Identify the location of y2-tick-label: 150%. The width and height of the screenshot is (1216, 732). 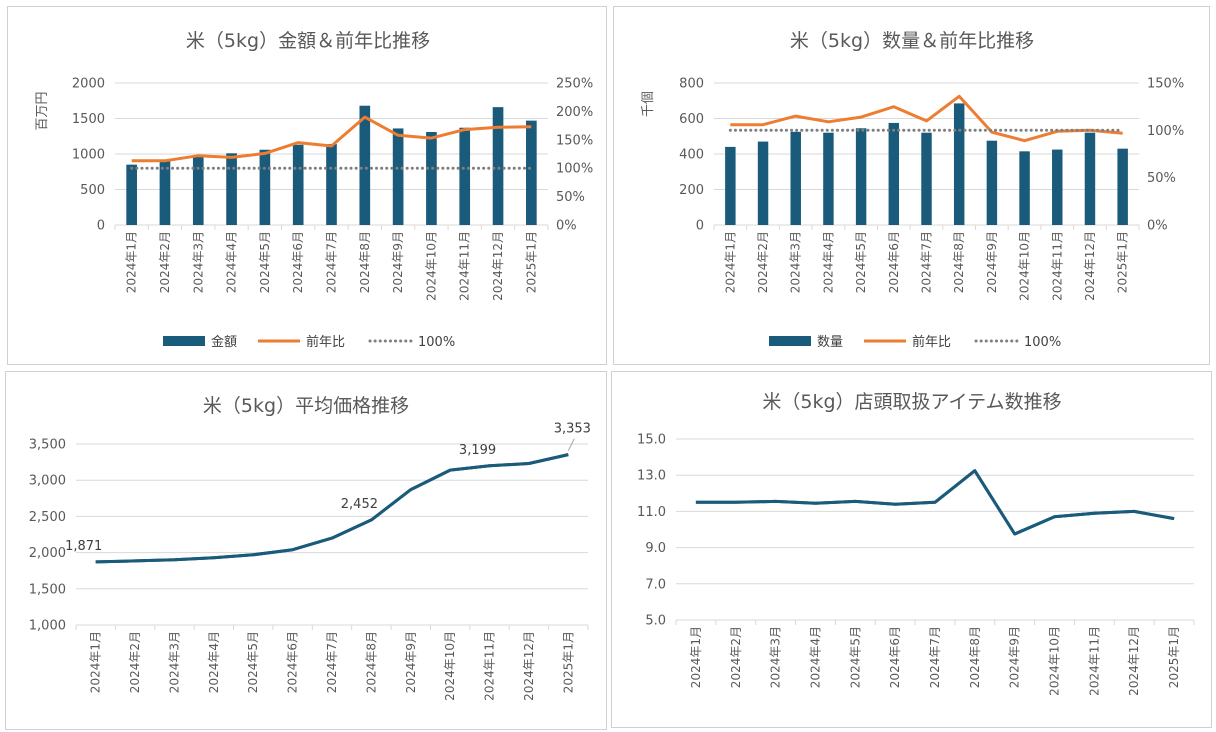
(574, 140).